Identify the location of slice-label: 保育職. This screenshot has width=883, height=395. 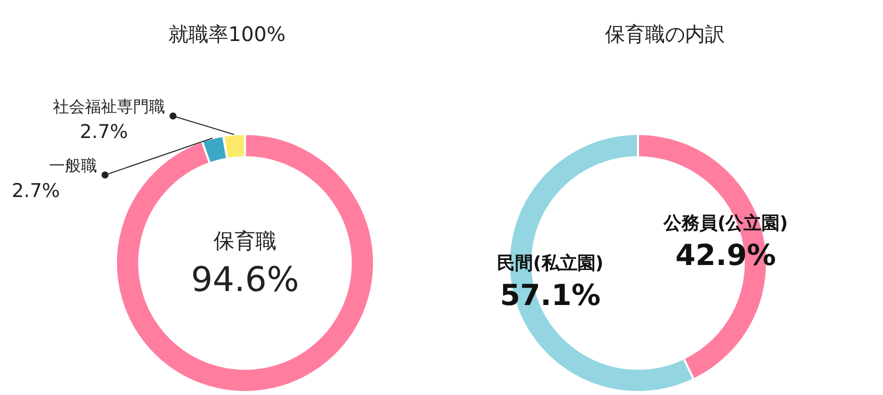
(245, 241).